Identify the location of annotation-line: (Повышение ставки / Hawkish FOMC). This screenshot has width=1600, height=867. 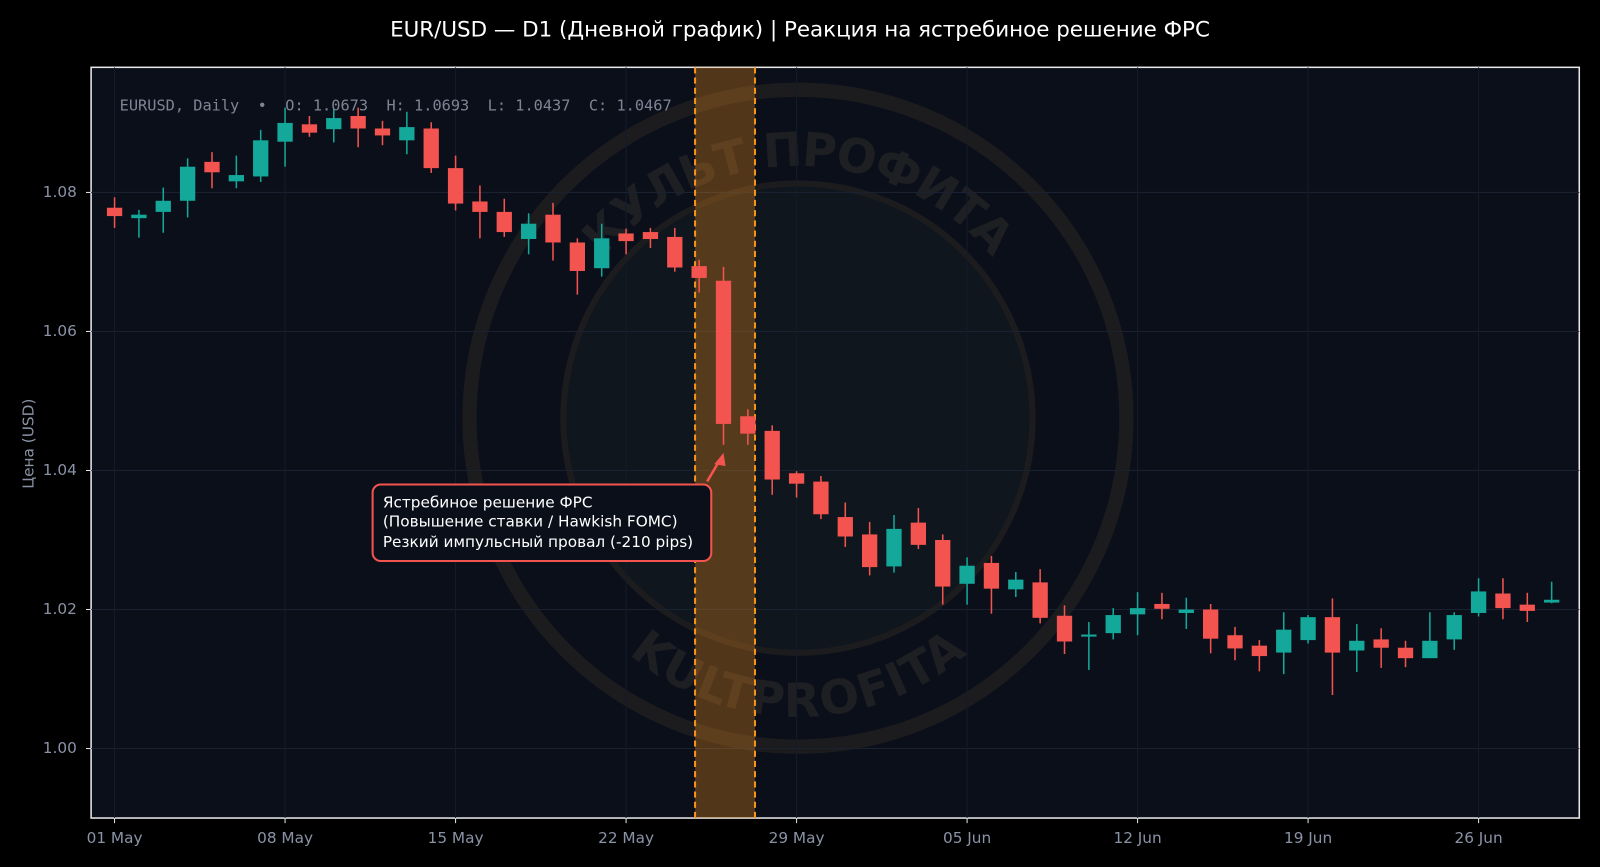
(530, 522).